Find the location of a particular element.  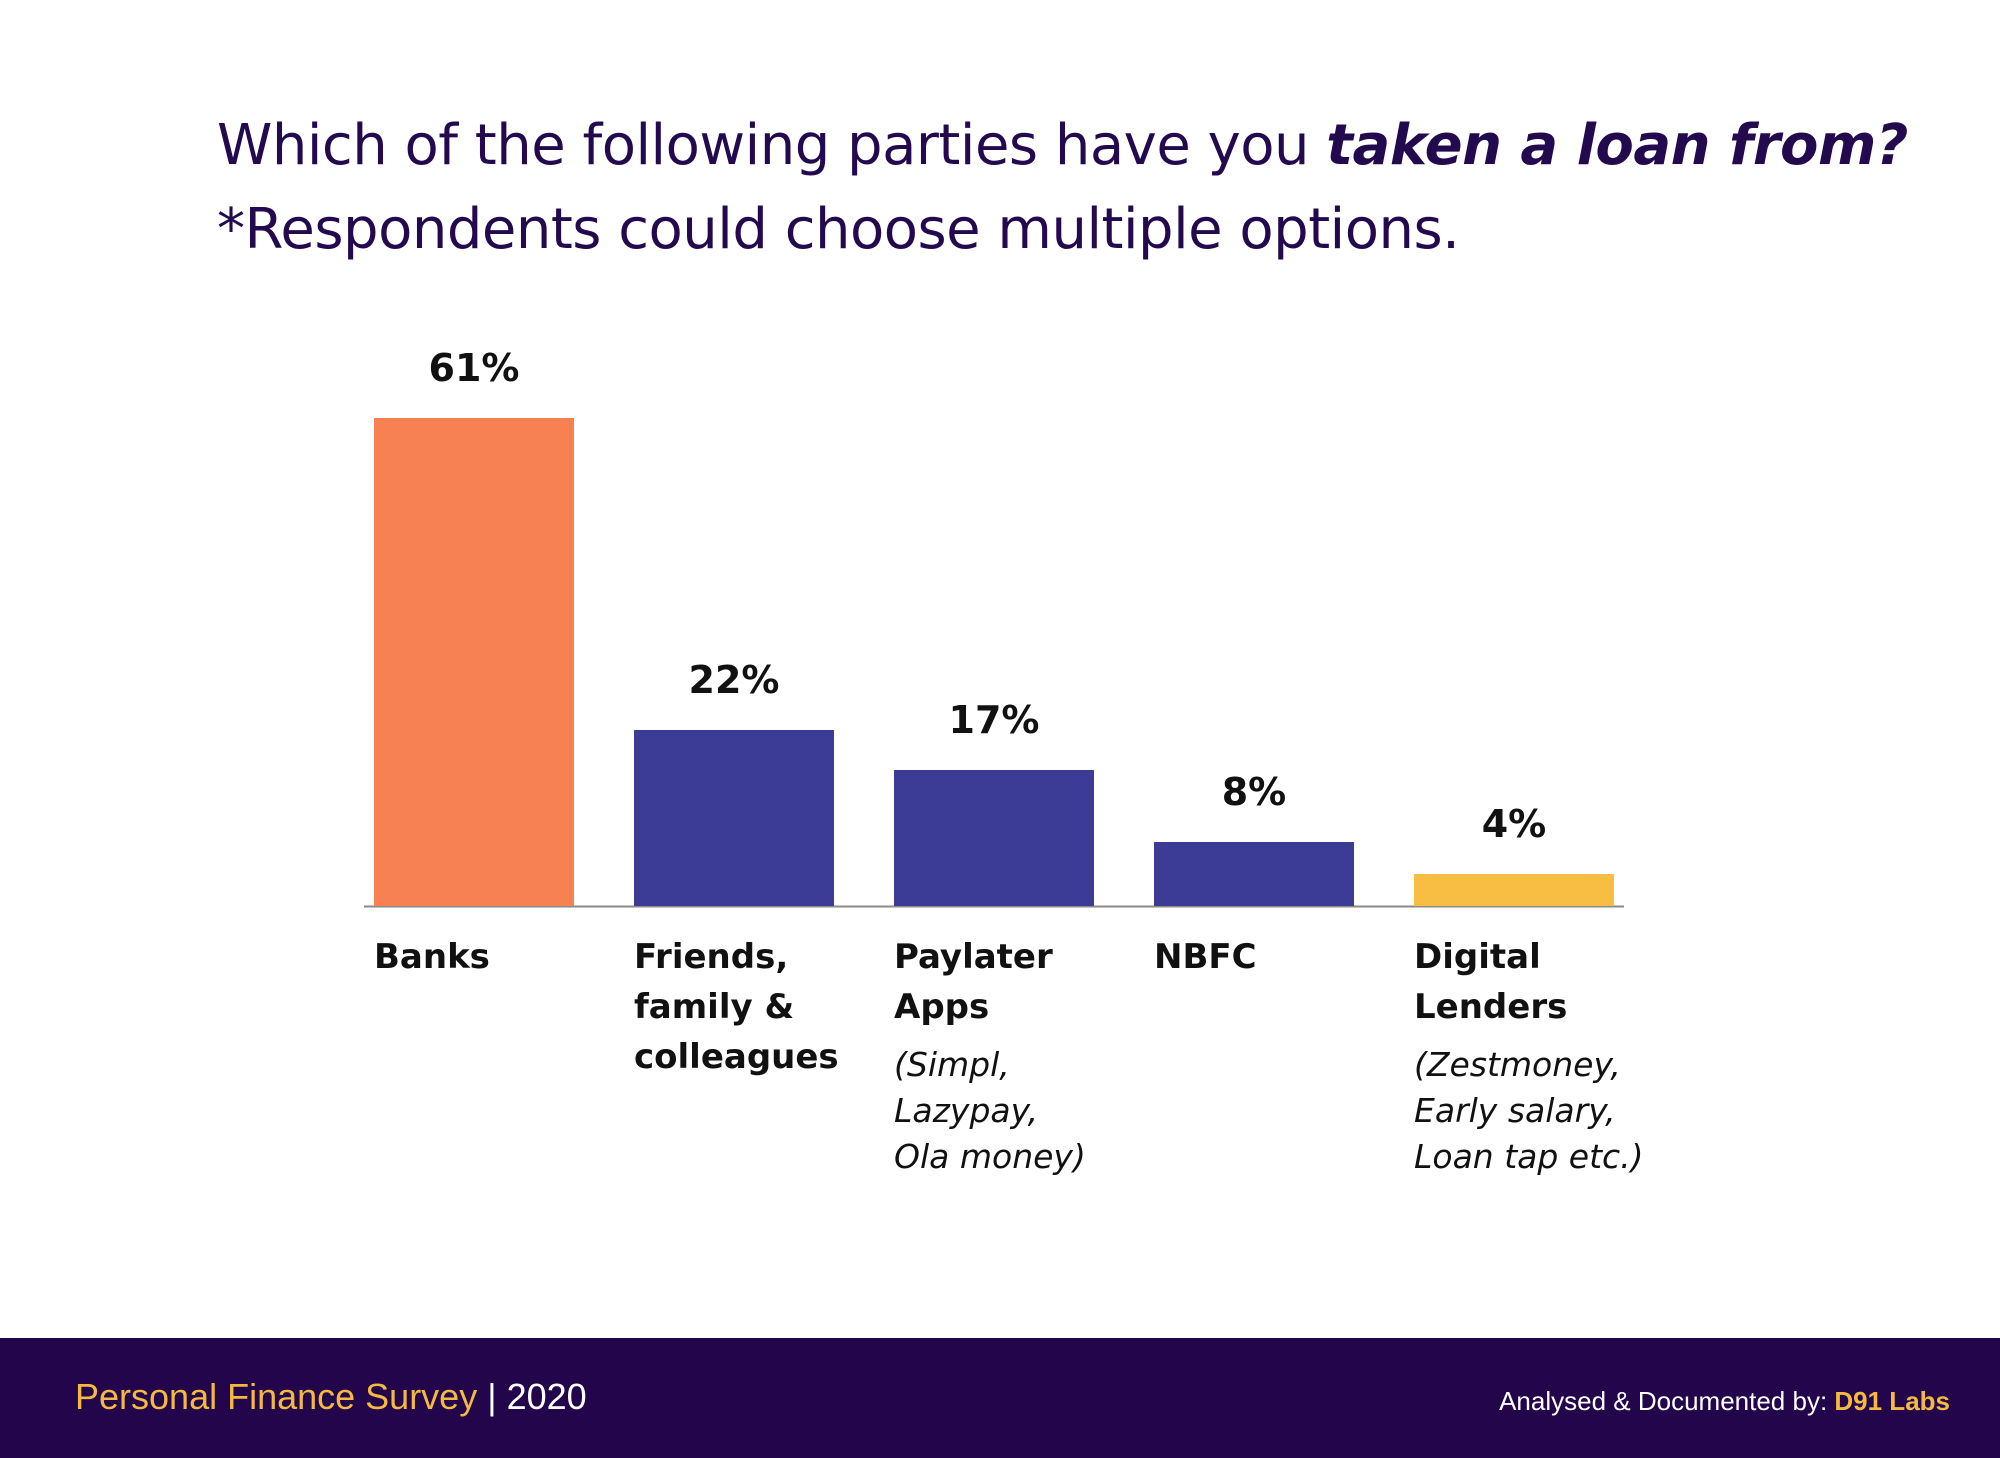

survey-title: Personal Finance Survey | 2020 is located at coordinates (331, 1397).